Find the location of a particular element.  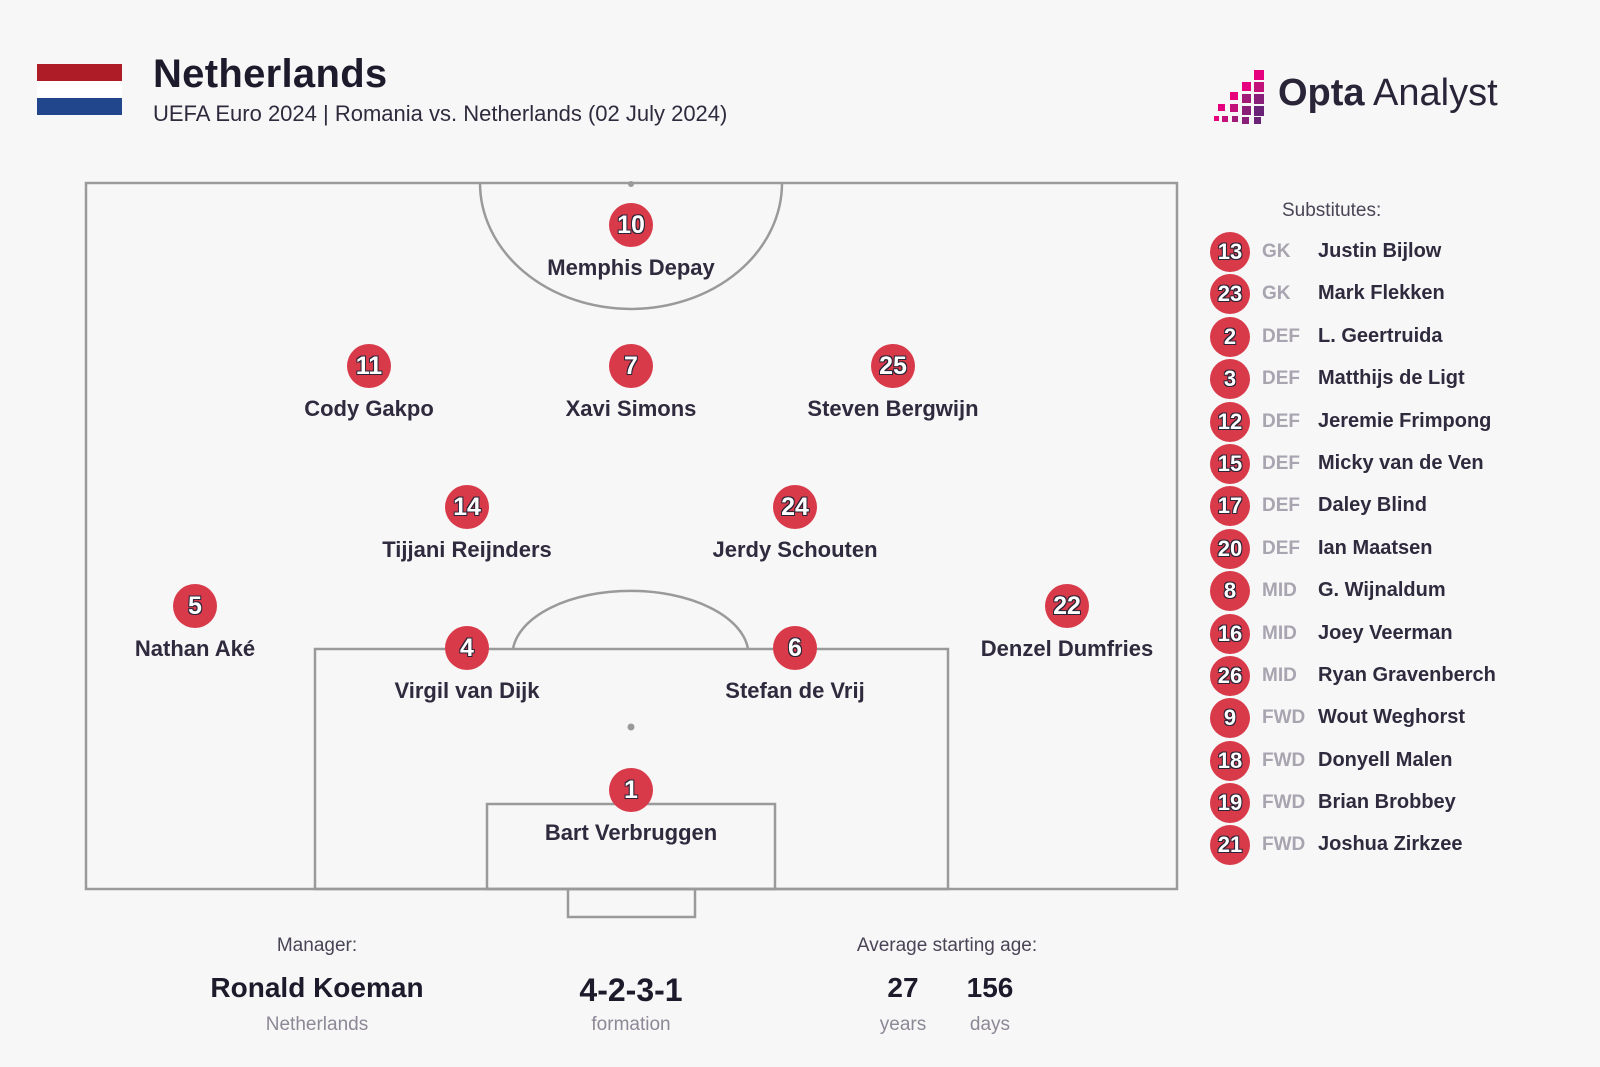

substitute-name: Ryan Gravenberch is located at coordinates (1407, 674).